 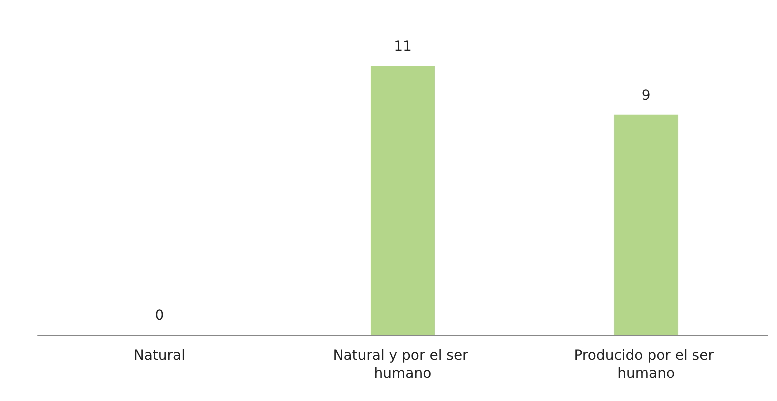 What do you see at coordinates (403, 47) in the screenshot?
I see `data-label: 11` at bounding box center [403, 47].